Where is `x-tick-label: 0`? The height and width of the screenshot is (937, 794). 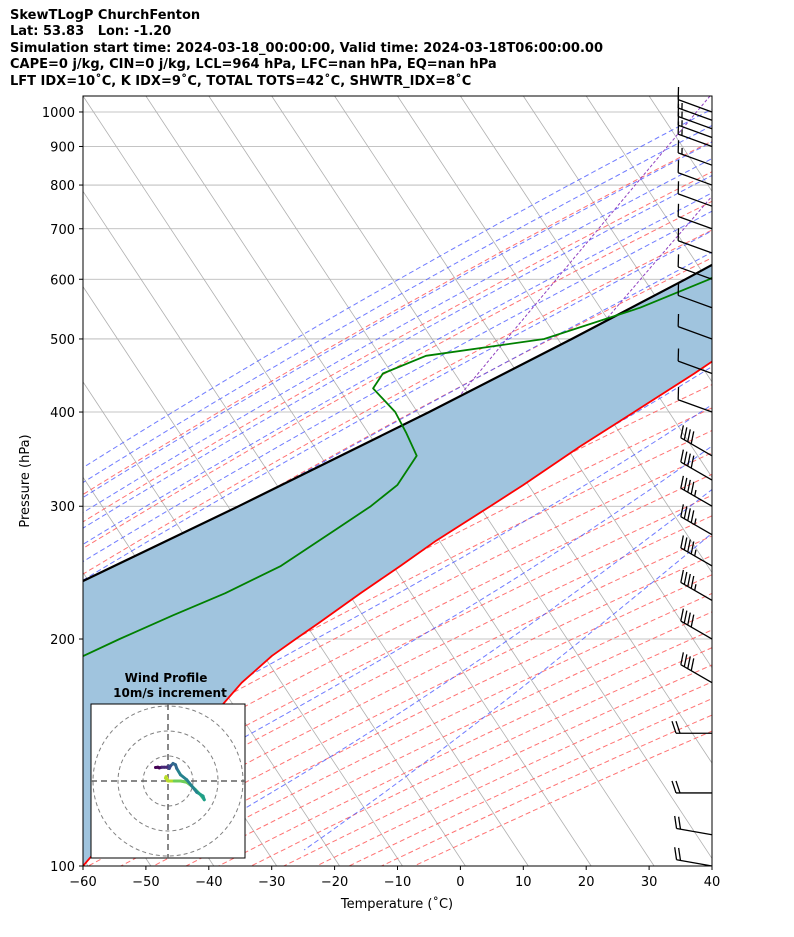
x-tick-label: 0 is located at coordinates (460, 882).